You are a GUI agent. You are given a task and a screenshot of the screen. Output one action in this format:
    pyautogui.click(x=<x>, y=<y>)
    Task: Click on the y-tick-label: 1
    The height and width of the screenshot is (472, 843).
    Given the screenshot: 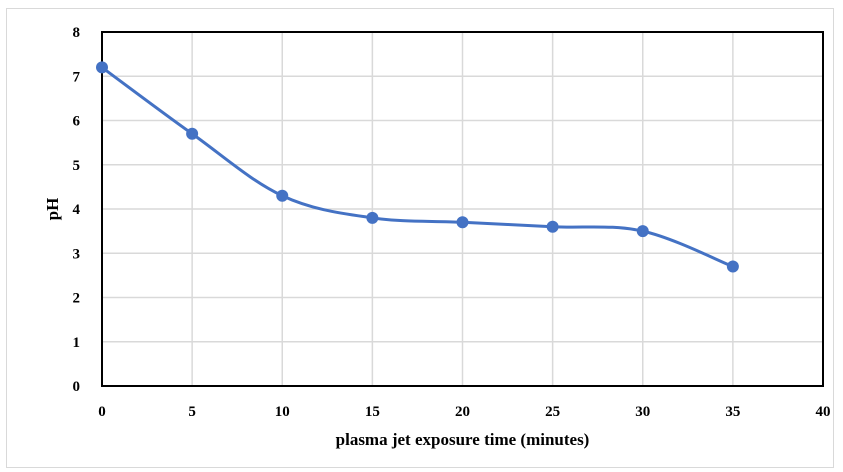 What is the action you would take?
    pyautogui.click(x=77, y=343)
    